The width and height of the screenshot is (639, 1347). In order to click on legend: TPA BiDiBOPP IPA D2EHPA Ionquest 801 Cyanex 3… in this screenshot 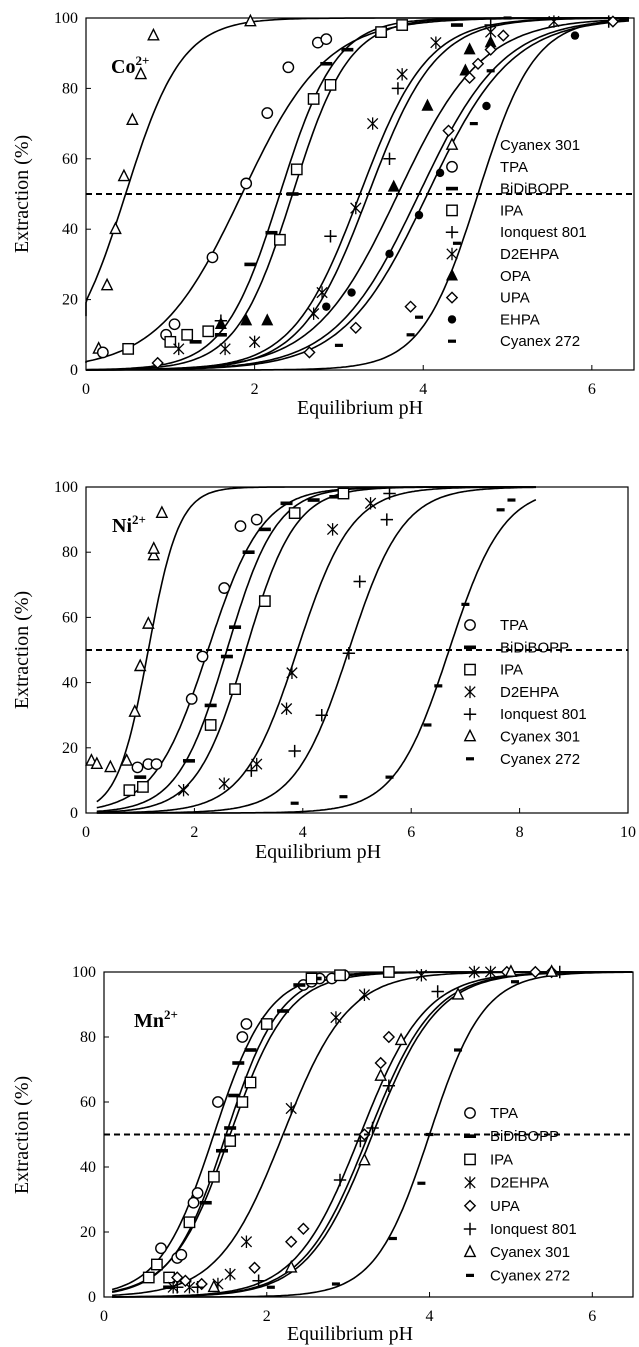, I will do `click(525, 692)`.